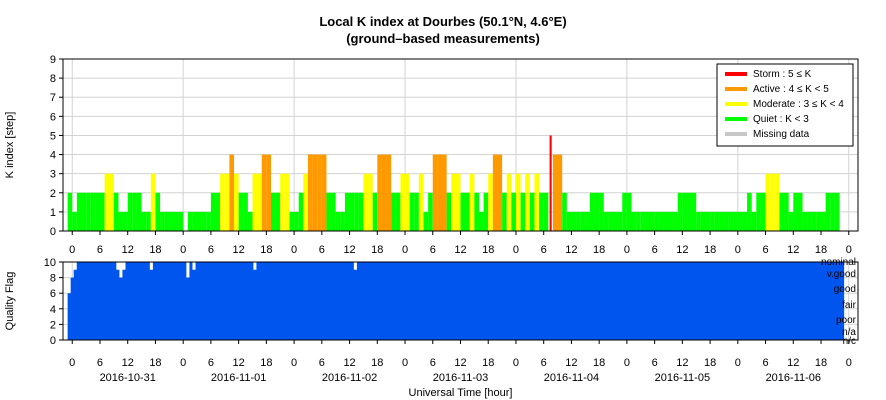  Describe the element at coordinates (53, 98) in the screenshot. I see `k-ytick-label: 7` at that location.